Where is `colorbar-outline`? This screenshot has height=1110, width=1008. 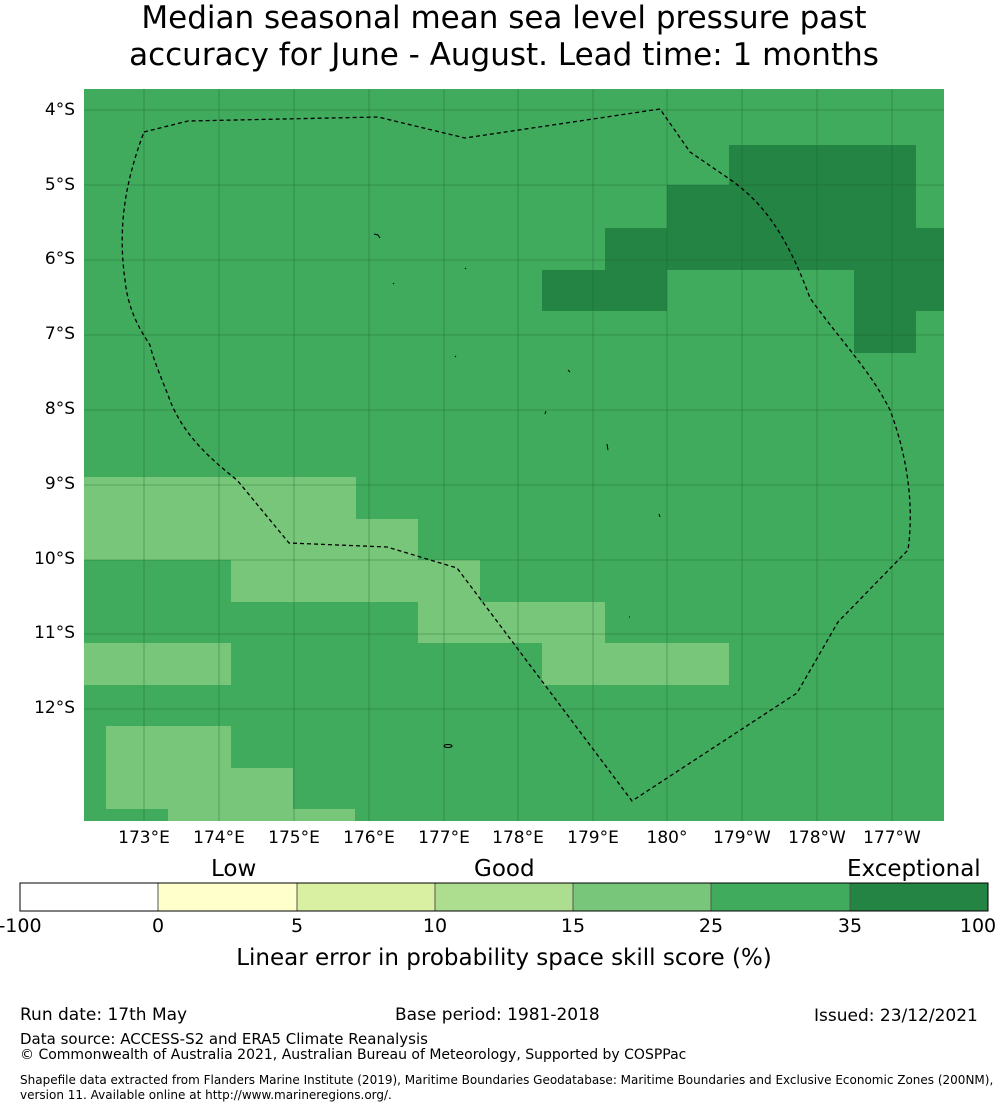 colorbar-outline is located at coordinates (504, 897).